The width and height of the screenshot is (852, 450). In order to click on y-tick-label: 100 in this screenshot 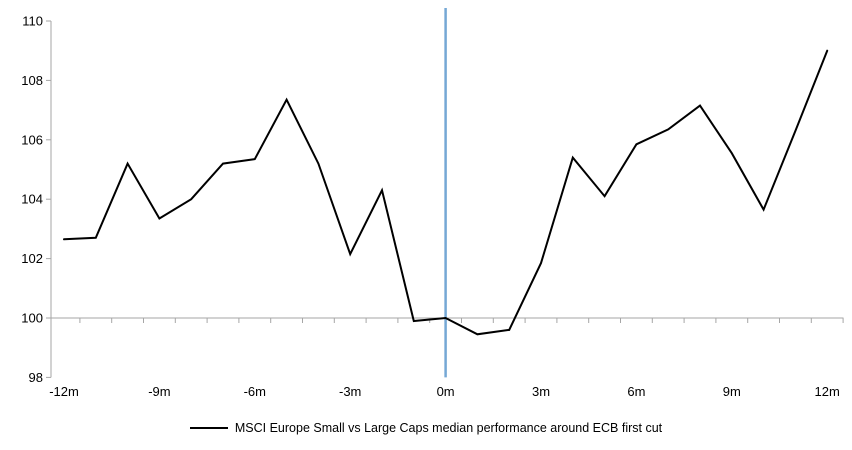, I will do `click(32, 318)`.